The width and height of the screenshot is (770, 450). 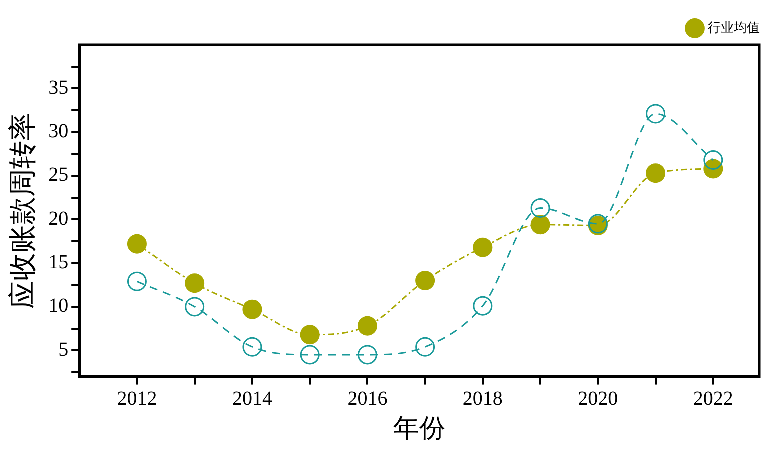 I want to click on x-tick-label: 2022, so click(x=713, y=399).